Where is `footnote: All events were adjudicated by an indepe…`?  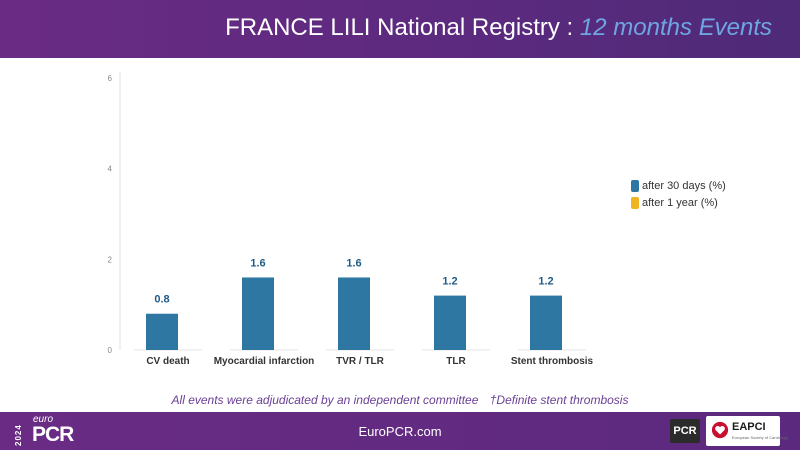 footnote: All events were adjudicated by an indepe… is located at coordinates (400, 400).